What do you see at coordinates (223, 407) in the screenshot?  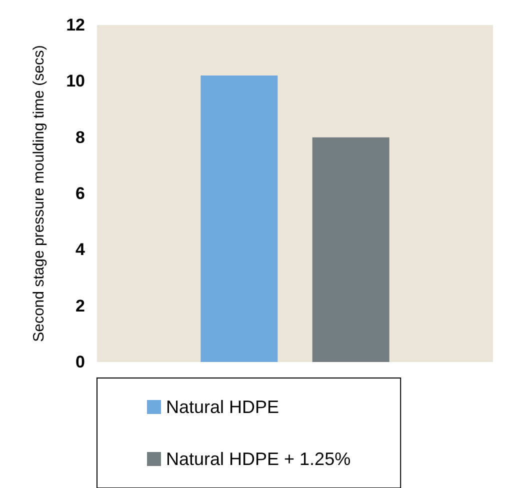 I see `legend-label: Natural HDPE` at bounding box center [223, 407].